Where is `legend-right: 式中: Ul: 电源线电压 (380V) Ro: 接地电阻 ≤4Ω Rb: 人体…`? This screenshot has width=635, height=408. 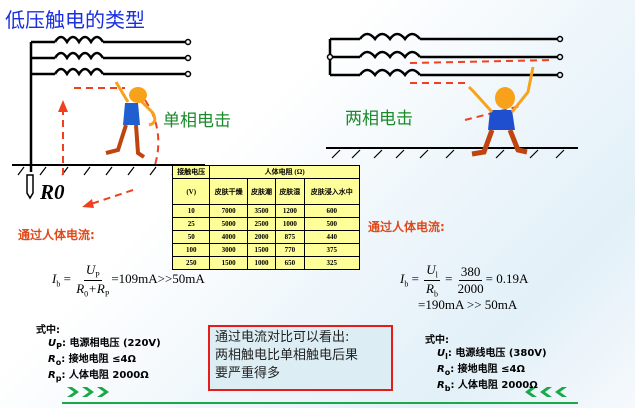
legend-right: 式中: Ul: 电源线电压 (380V) Ro: 接地电阻 ≤4Ω Rb: 人体… is located at coordinates (486, 364).